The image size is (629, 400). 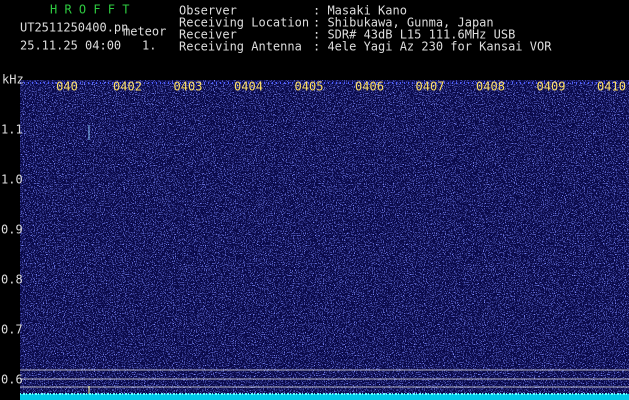 What do you see at coordinates (149, 46) in the screenshot?
I see `frame: 1.` at bounding box center [149, 46].